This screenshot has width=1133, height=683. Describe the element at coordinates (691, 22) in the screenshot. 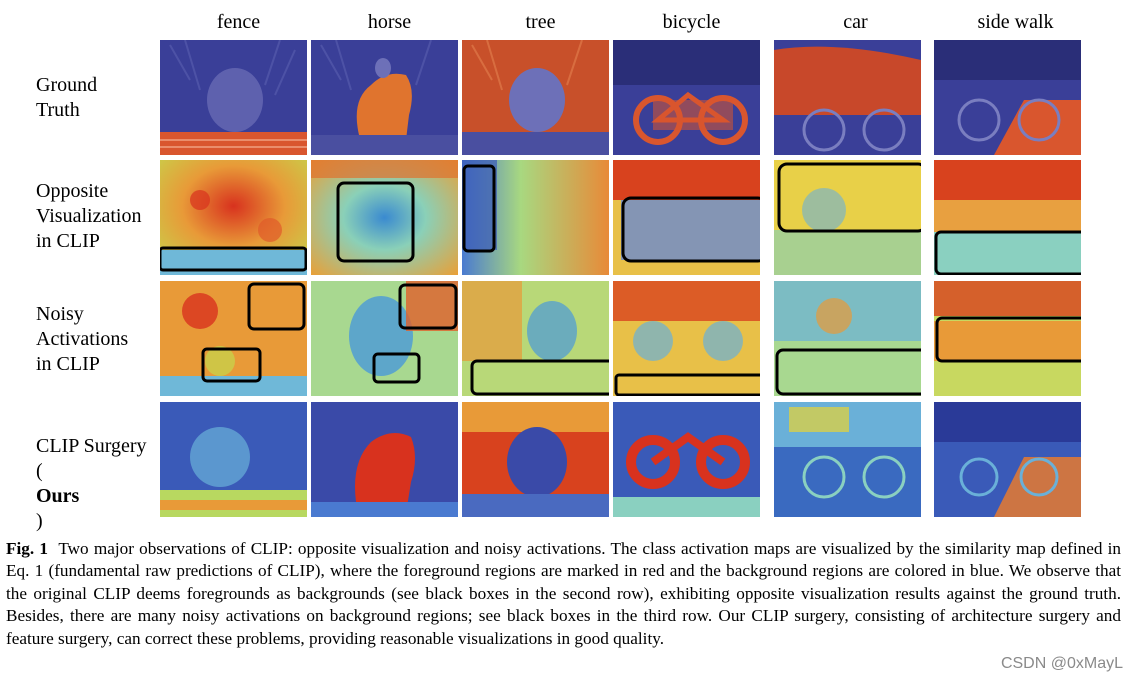

I see `column-label-bicycle: bicycle` at that location.